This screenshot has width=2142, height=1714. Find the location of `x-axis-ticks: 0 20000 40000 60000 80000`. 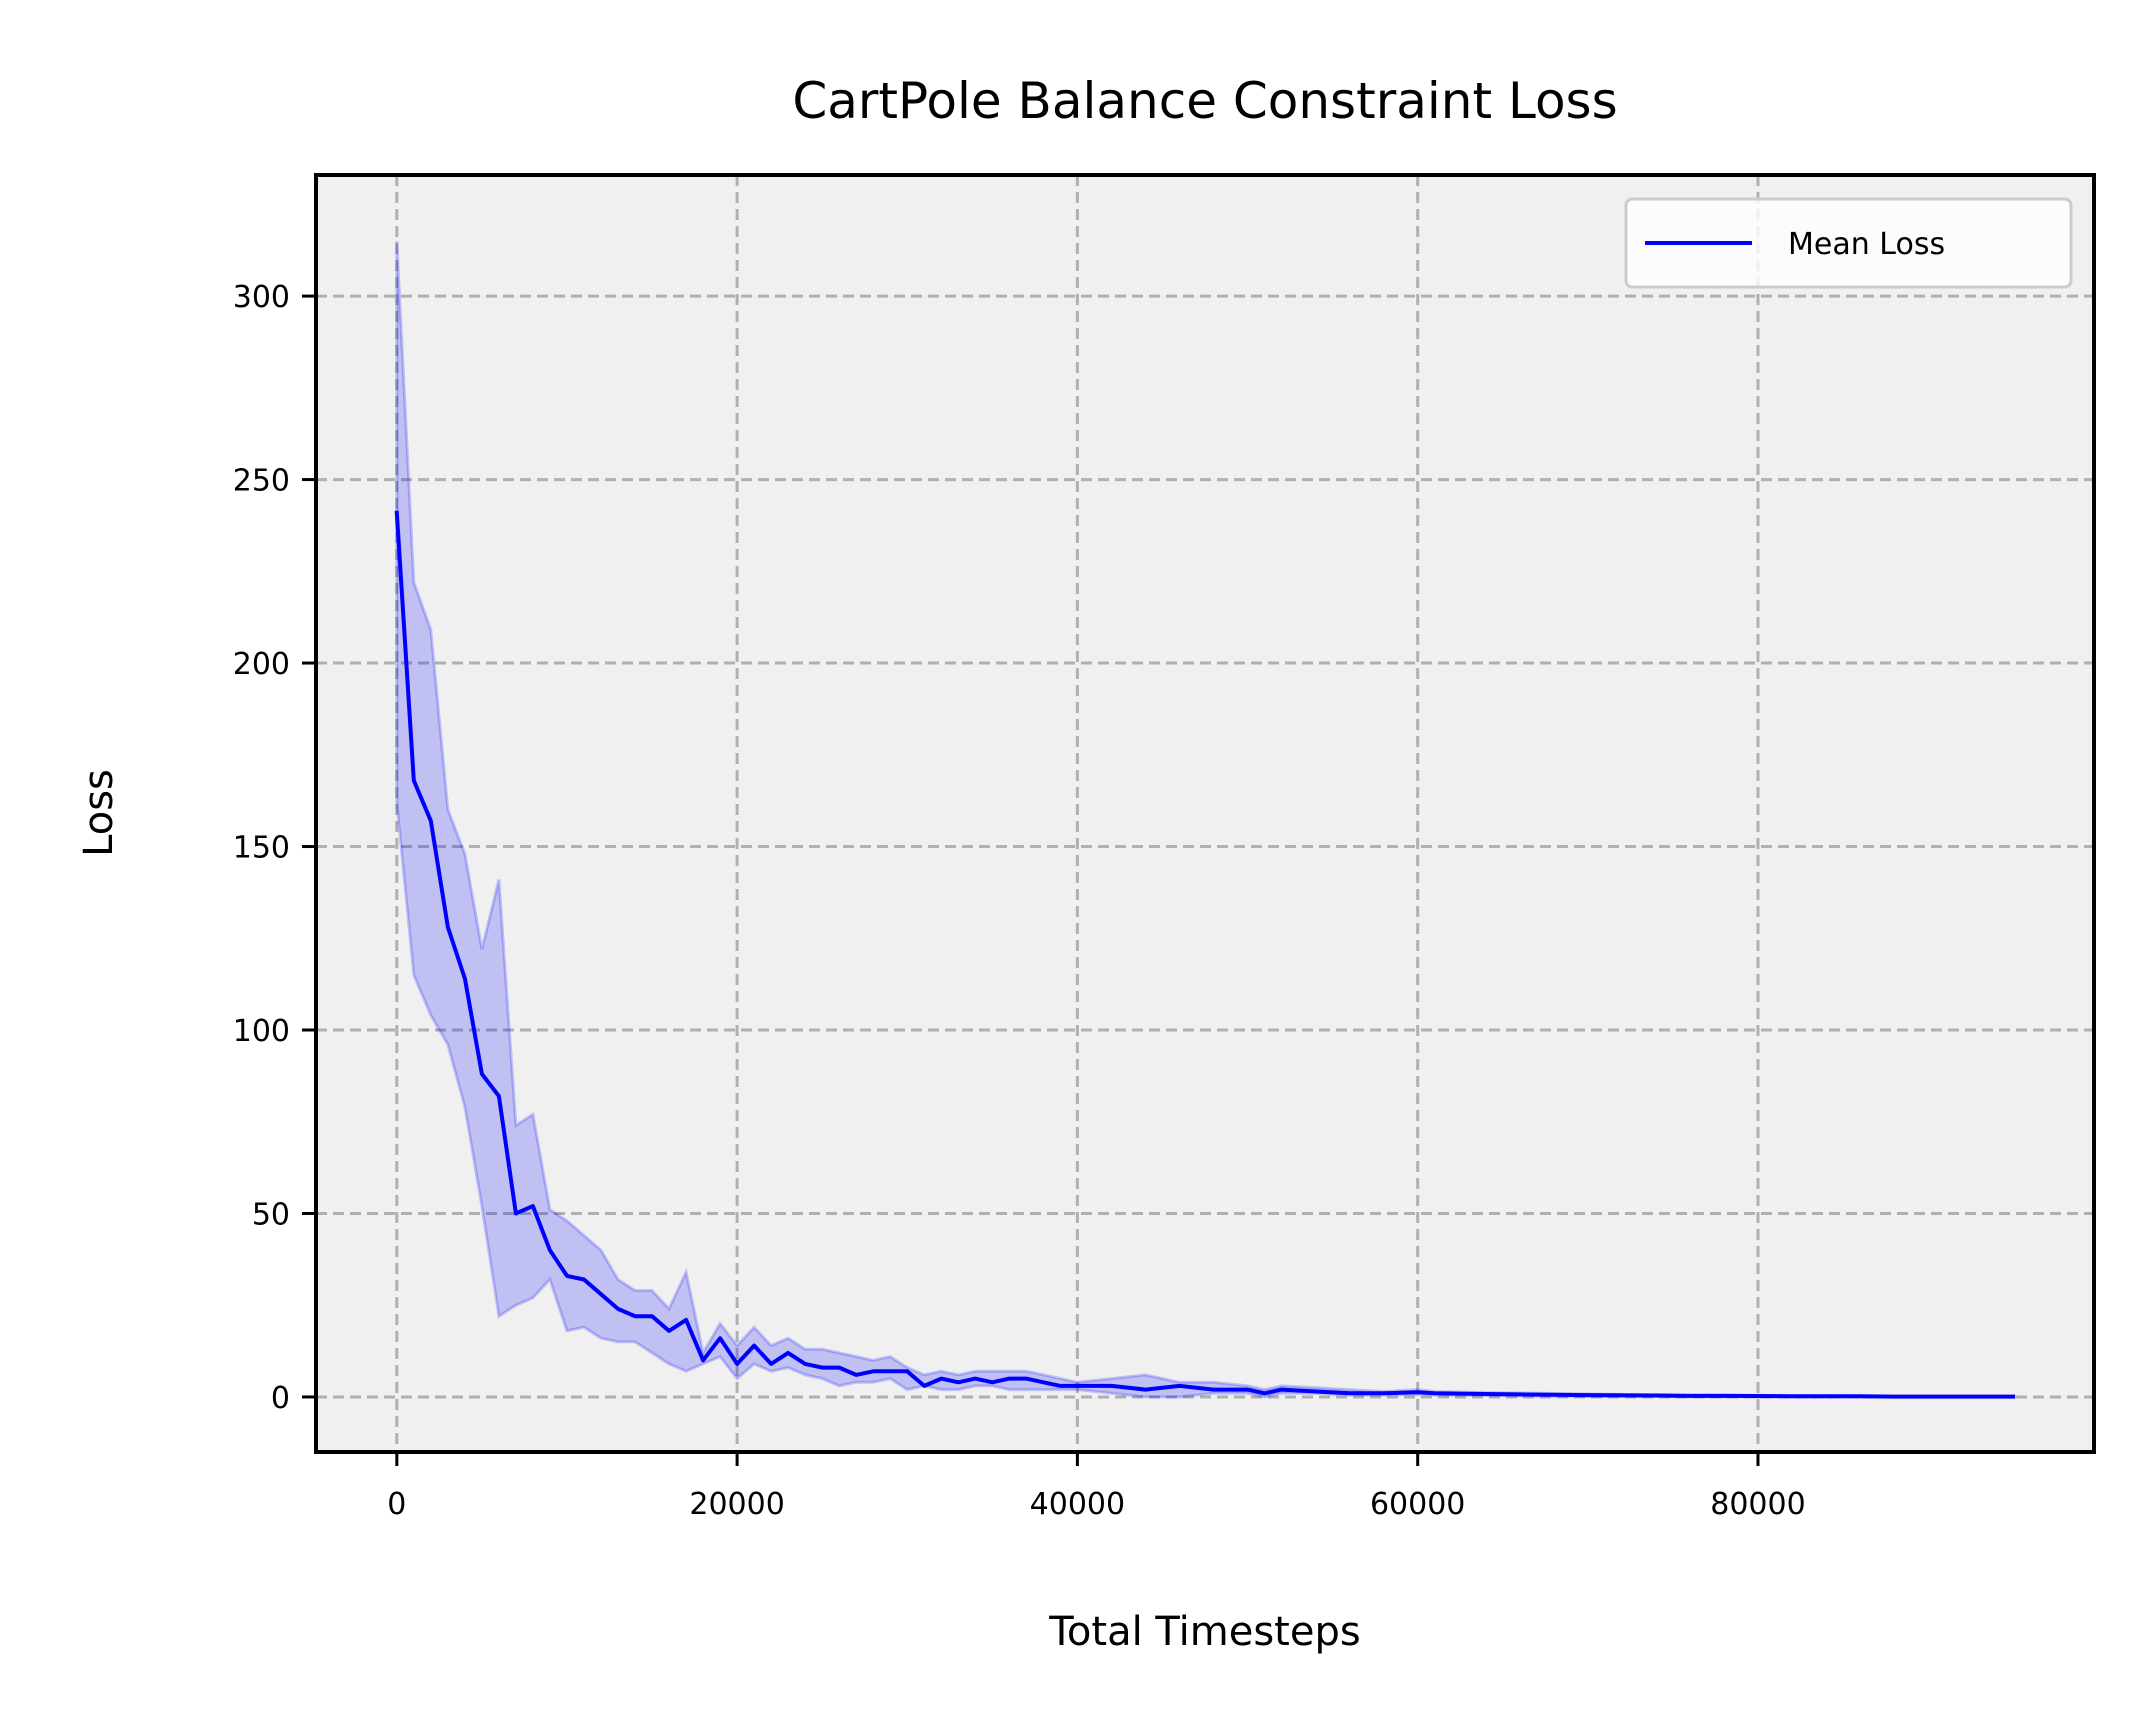

x-axis-ticks: 0 20000 40000 60000 80000 is located at coordinates (1096, 1487).